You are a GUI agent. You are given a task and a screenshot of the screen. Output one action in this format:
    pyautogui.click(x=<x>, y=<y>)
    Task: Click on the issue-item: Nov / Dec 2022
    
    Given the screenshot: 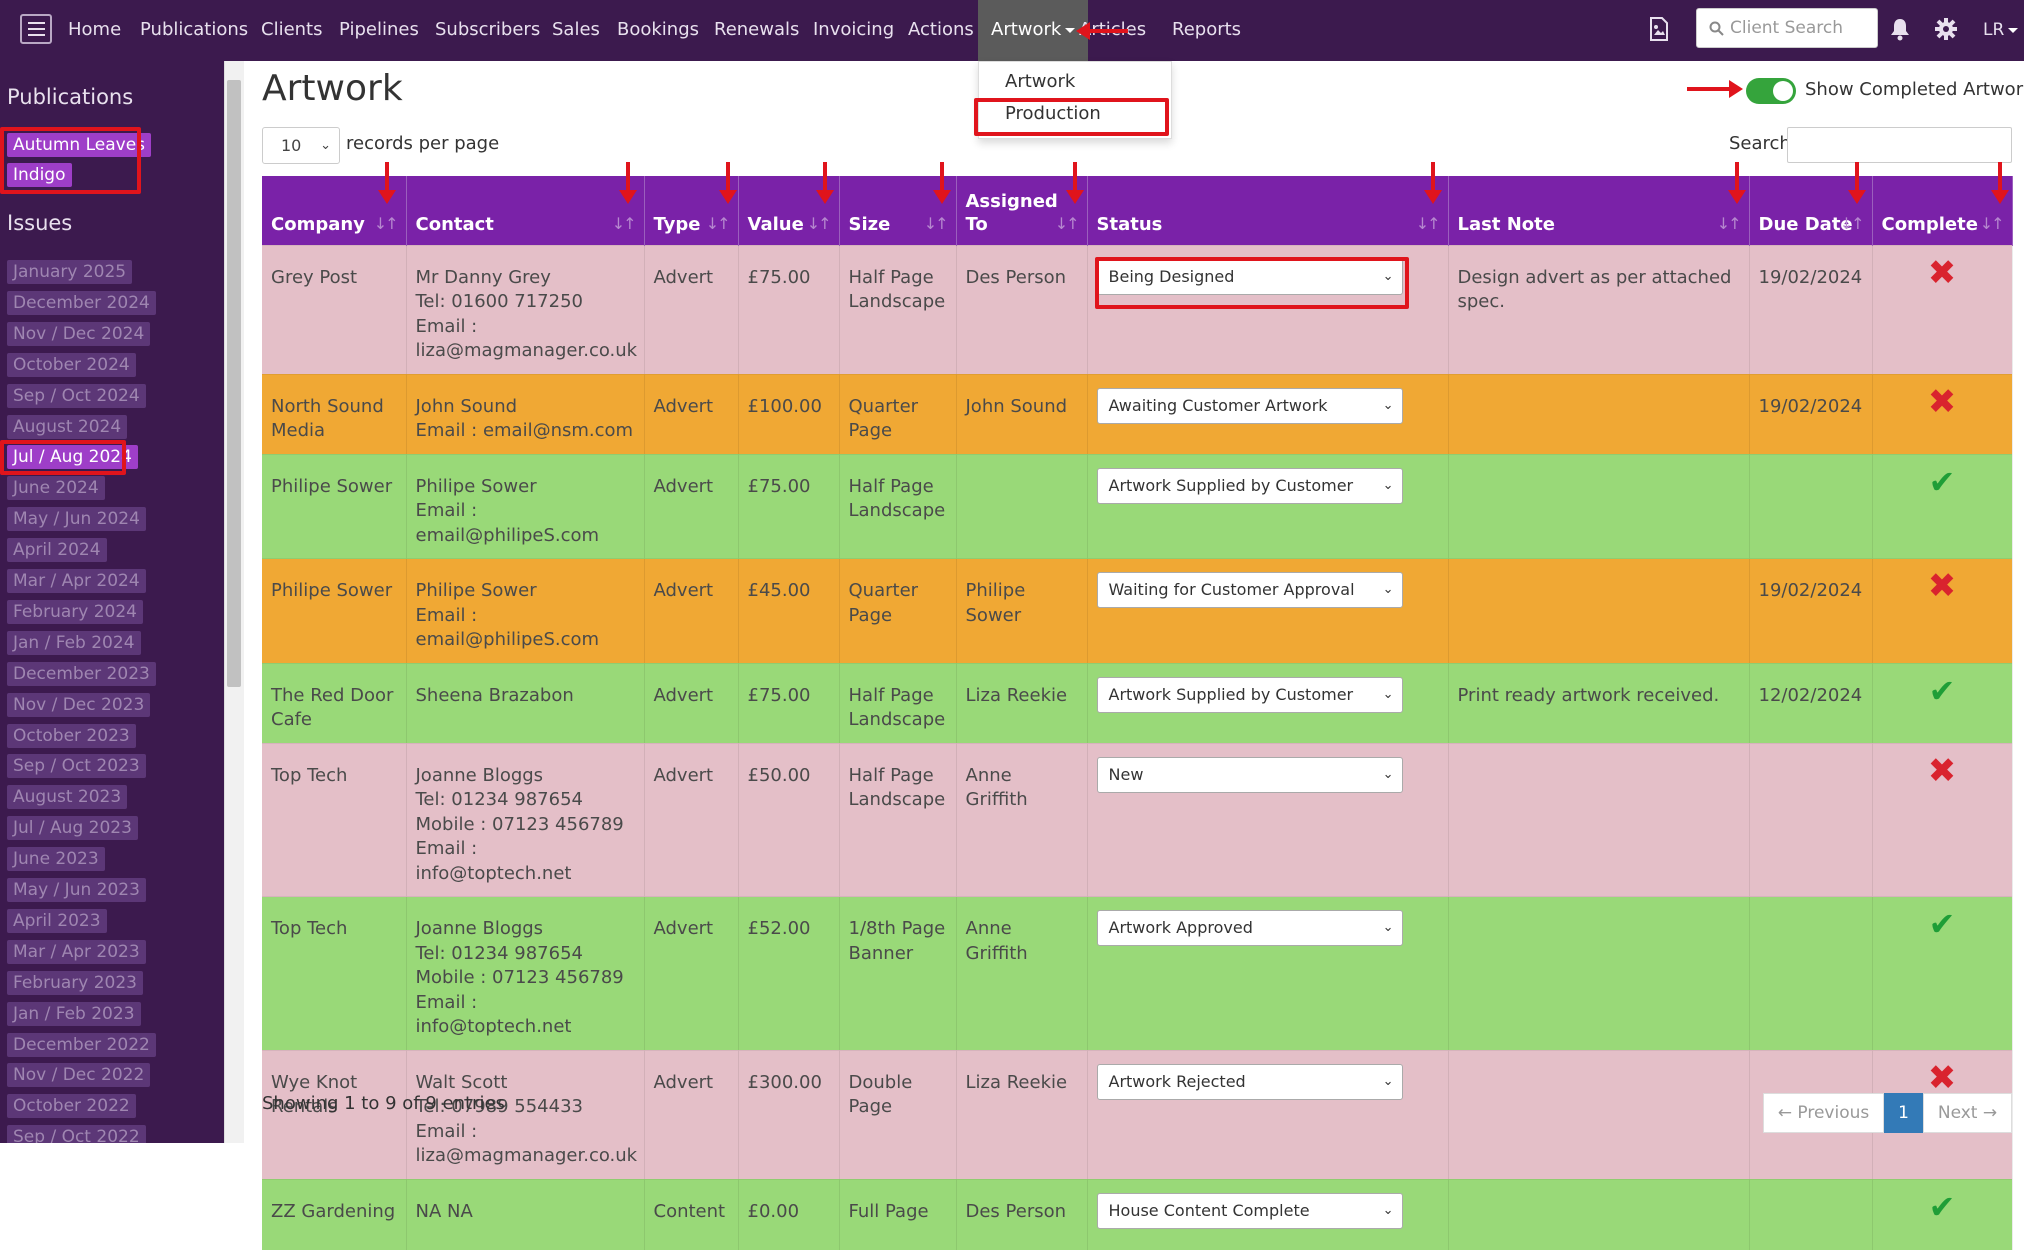 What is the action you would take?
    pyautogui.click(x=79, y=1075)
    